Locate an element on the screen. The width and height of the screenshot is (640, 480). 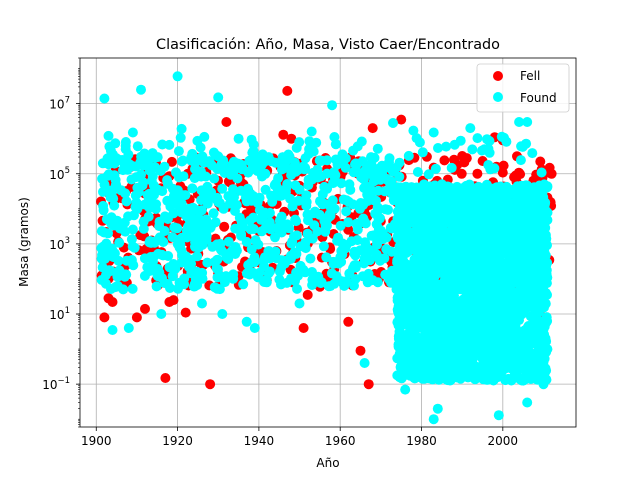
y-tick-label: 10⁻¹ is located at coordinates (56, 384).